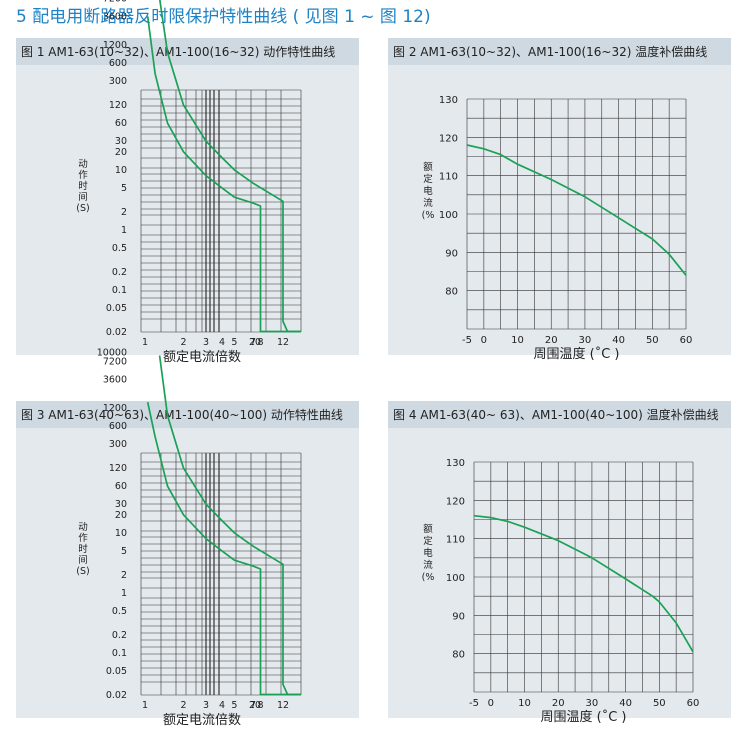 This screenshot has height=747, width=751. Describe the element at coordinates (115, 16) in the screenshot. I see `y-tick-label: 3600` at that location.